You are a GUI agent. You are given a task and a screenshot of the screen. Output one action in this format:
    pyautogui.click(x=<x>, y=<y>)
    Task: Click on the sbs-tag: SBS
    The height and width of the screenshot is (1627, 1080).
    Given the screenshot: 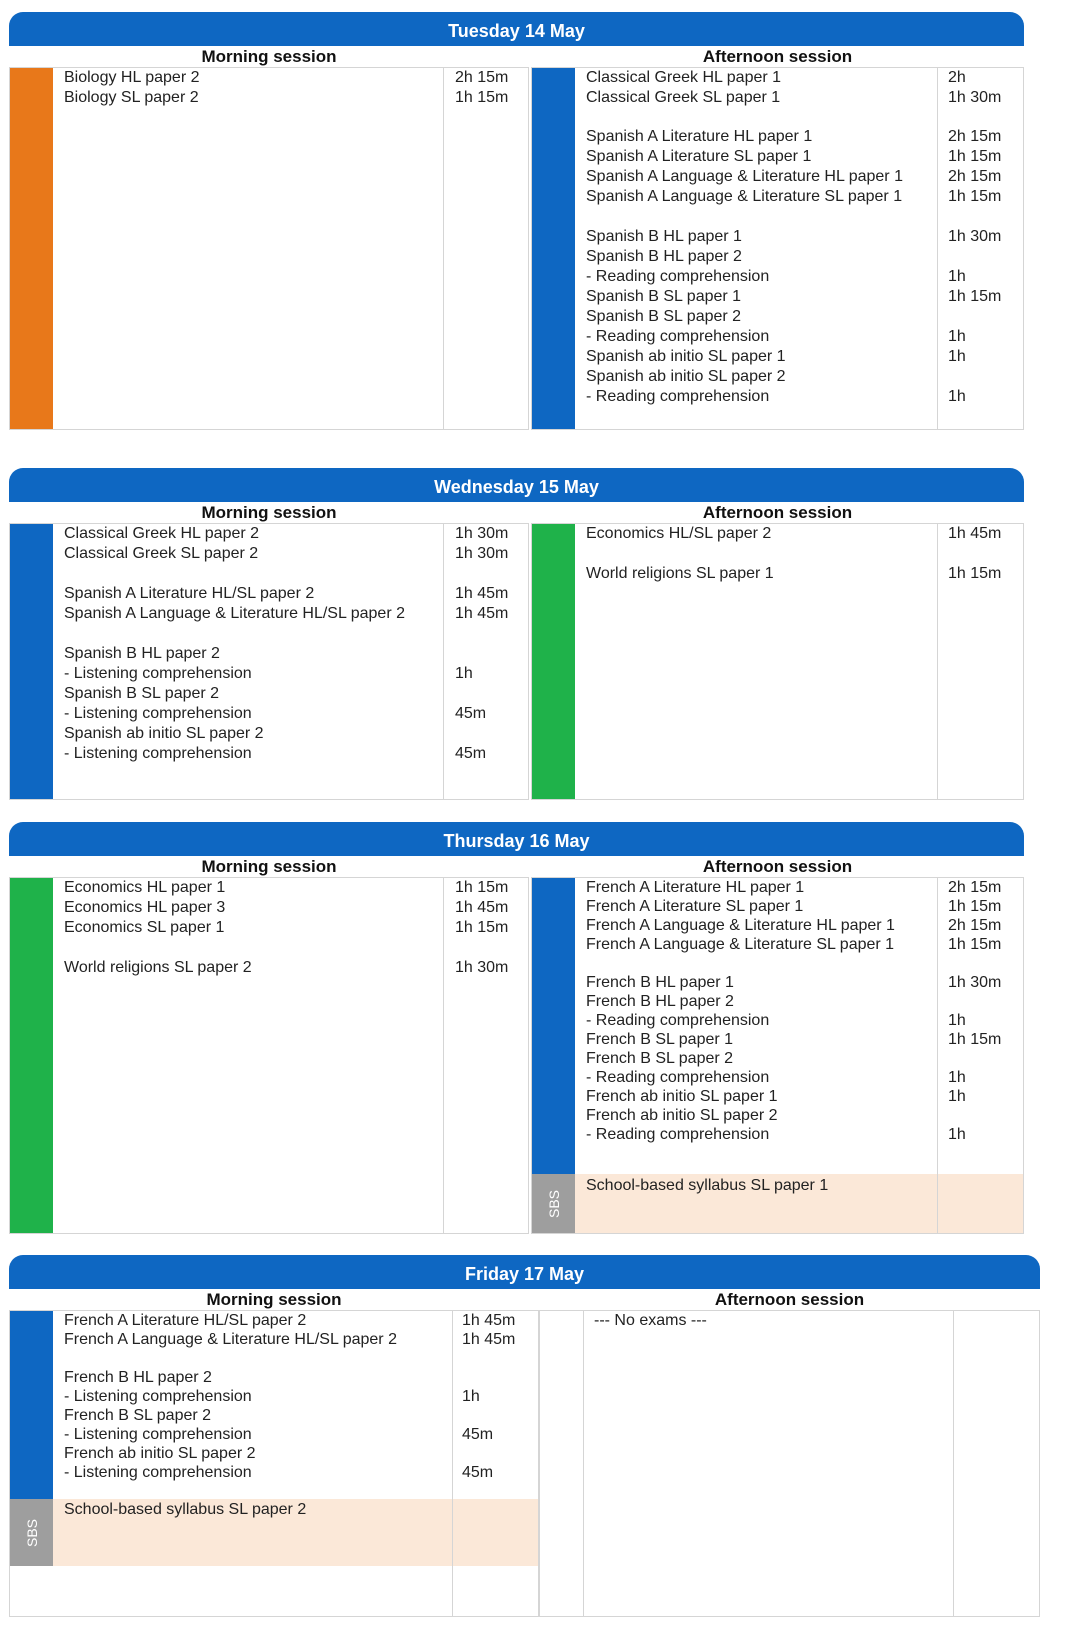 What is the action you would take?
    pyautogui.click(x=553, y=1203)
    